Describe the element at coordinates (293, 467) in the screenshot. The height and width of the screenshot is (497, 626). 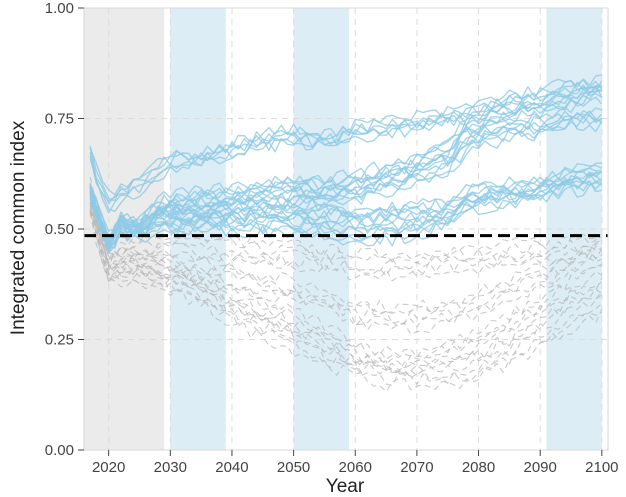
I see `x-tick-label: 2050` at that location.